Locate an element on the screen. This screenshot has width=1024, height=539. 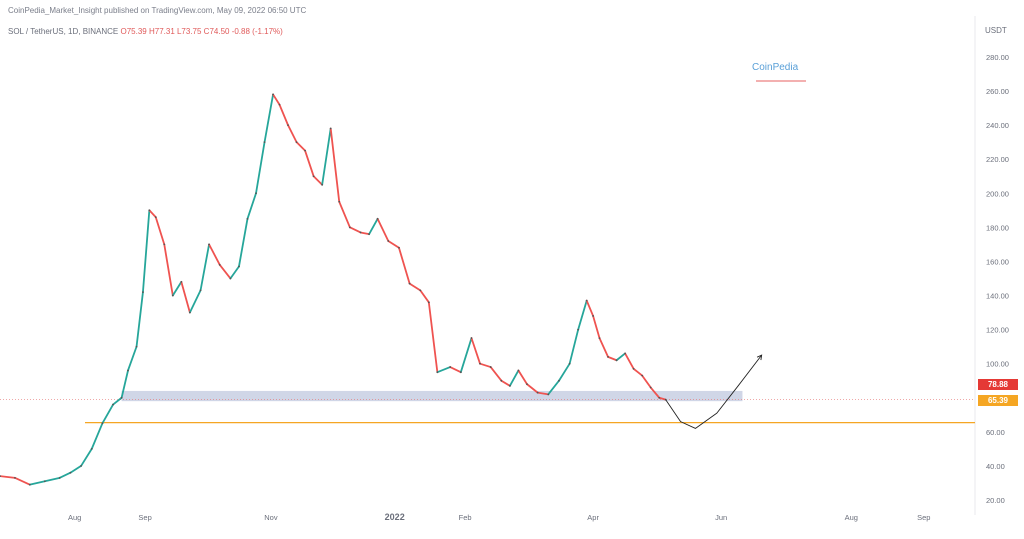
y-tick-label: 120.00 is located at coordinates (997, 330).